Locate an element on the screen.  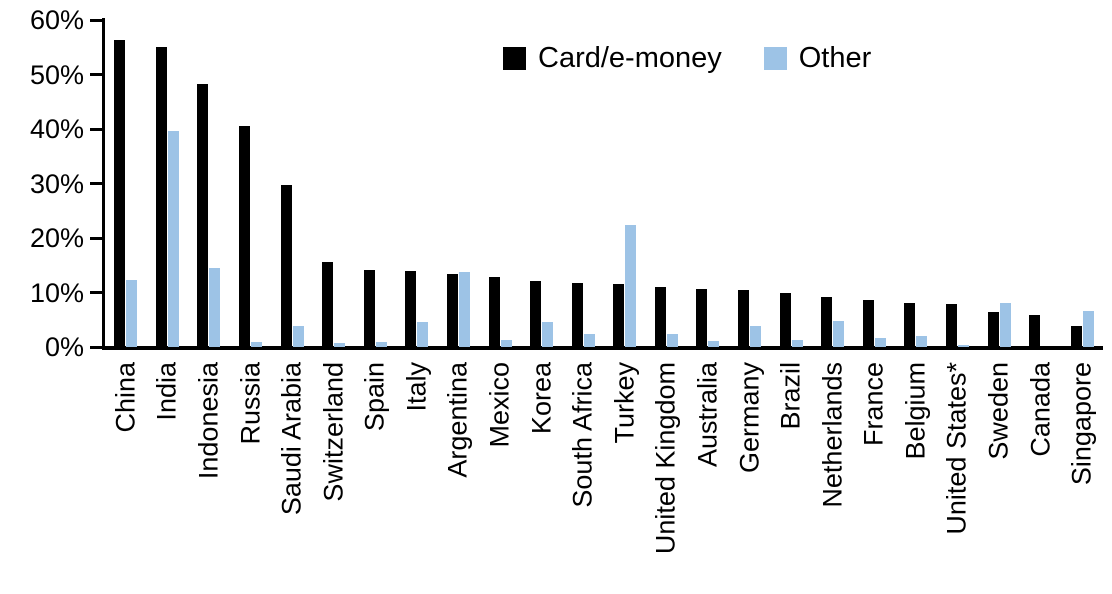
x-axis-label: Sweden is located at coordinates (998, 411).